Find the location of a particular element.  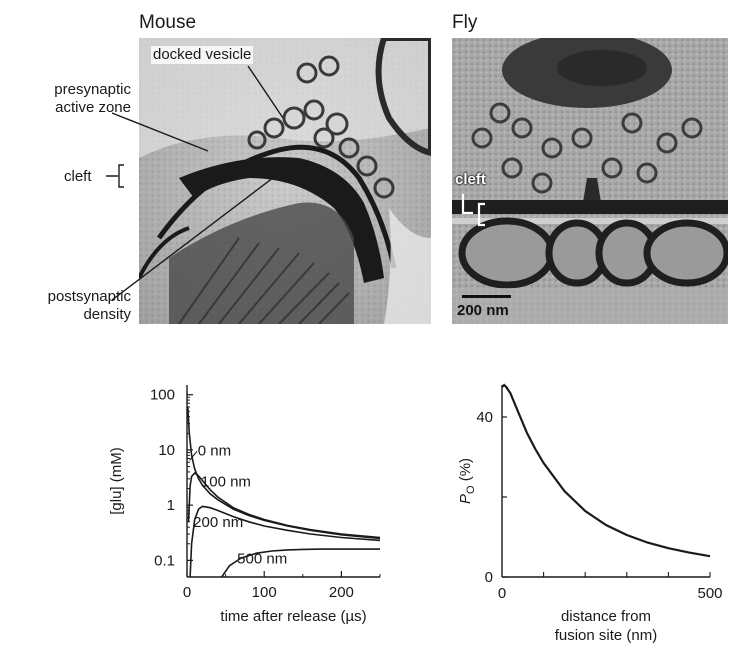

po-y-tick-label: 0 is located at coordinates (489, 577).